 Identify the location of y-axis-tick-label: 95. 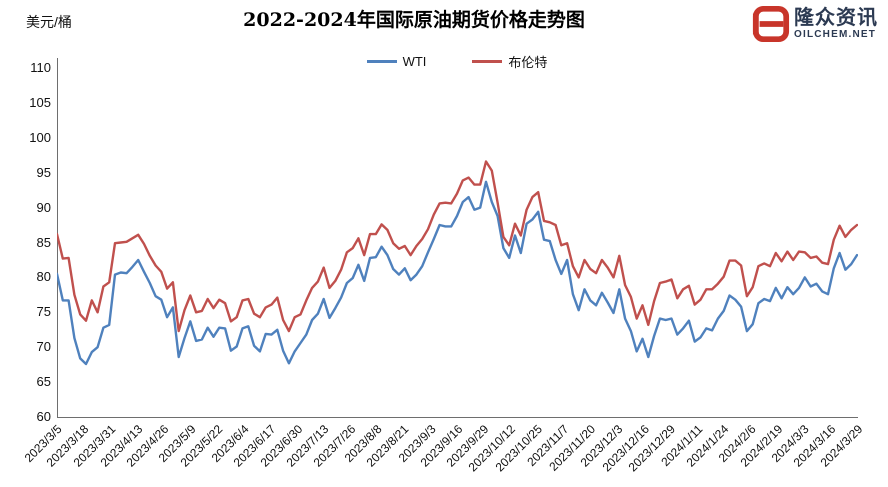
(43, 172).